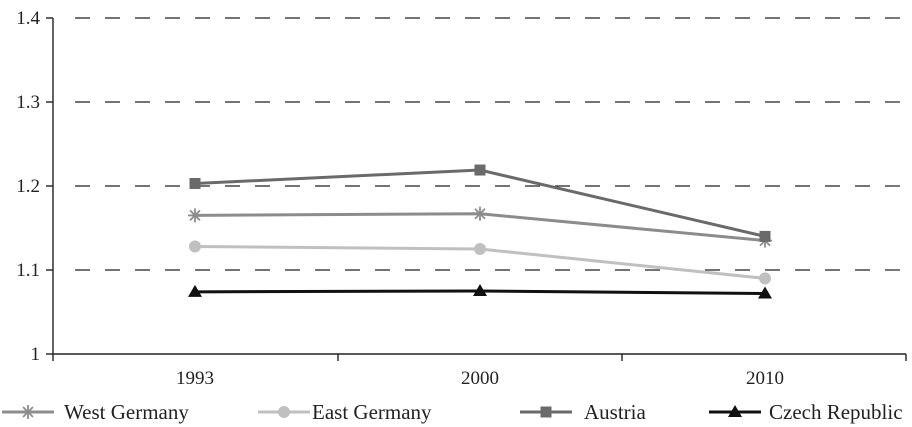 The width and height of the screenshot is (912, 427). What do you see at coordinates (615, 412) in the screenshot?
I see `legend-label: Austria` at bounding box center [615, 412].